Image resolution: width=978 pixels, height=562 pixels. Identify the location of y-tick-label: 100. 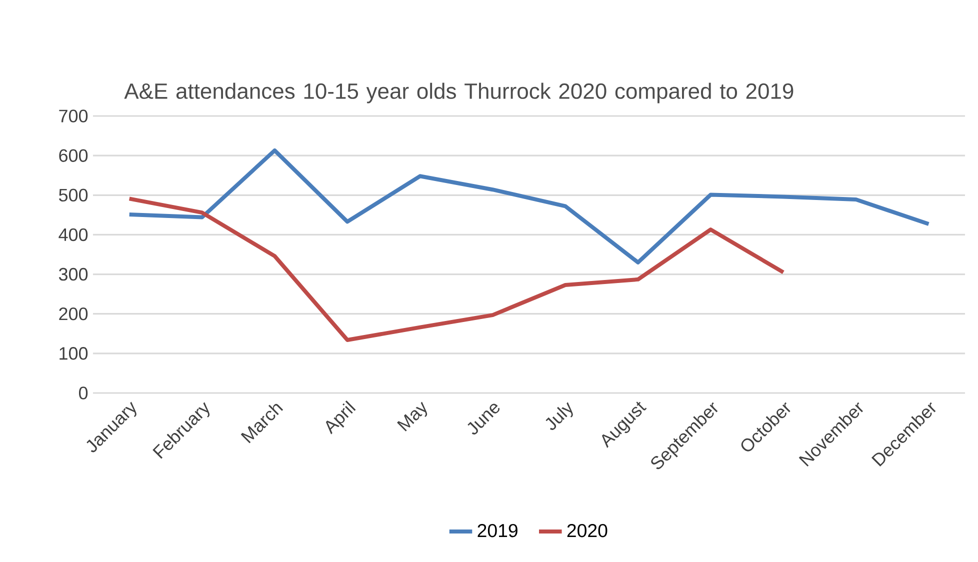
(74, 353).